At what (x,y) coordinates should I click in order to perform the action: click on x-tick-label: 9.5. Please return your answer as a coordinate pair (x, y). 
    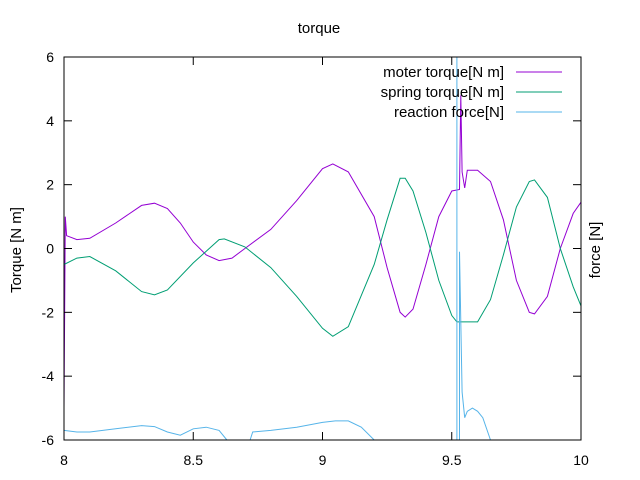
    Looking at the image, I should click on (452, 460).